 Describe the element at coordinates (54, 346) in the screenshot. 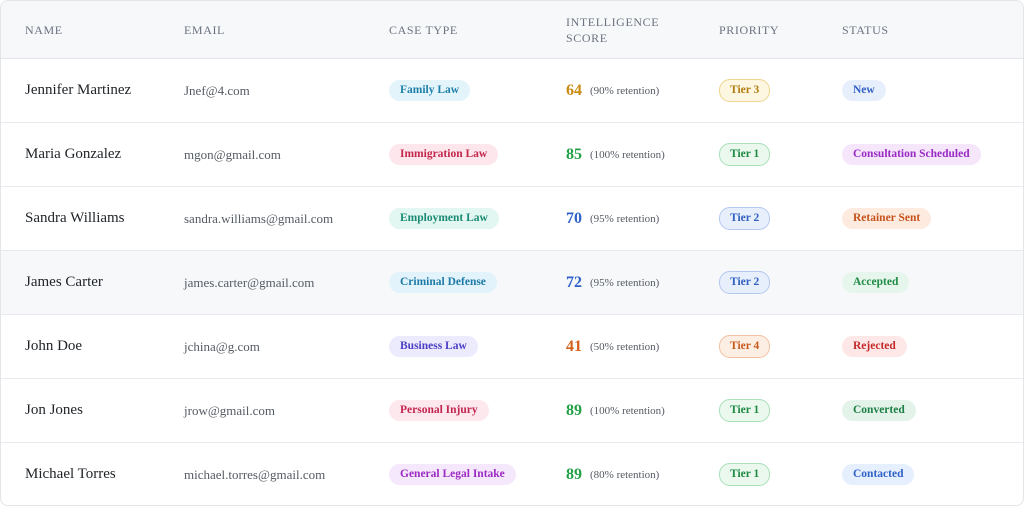

I see `lead-name: John Doe` at that location.